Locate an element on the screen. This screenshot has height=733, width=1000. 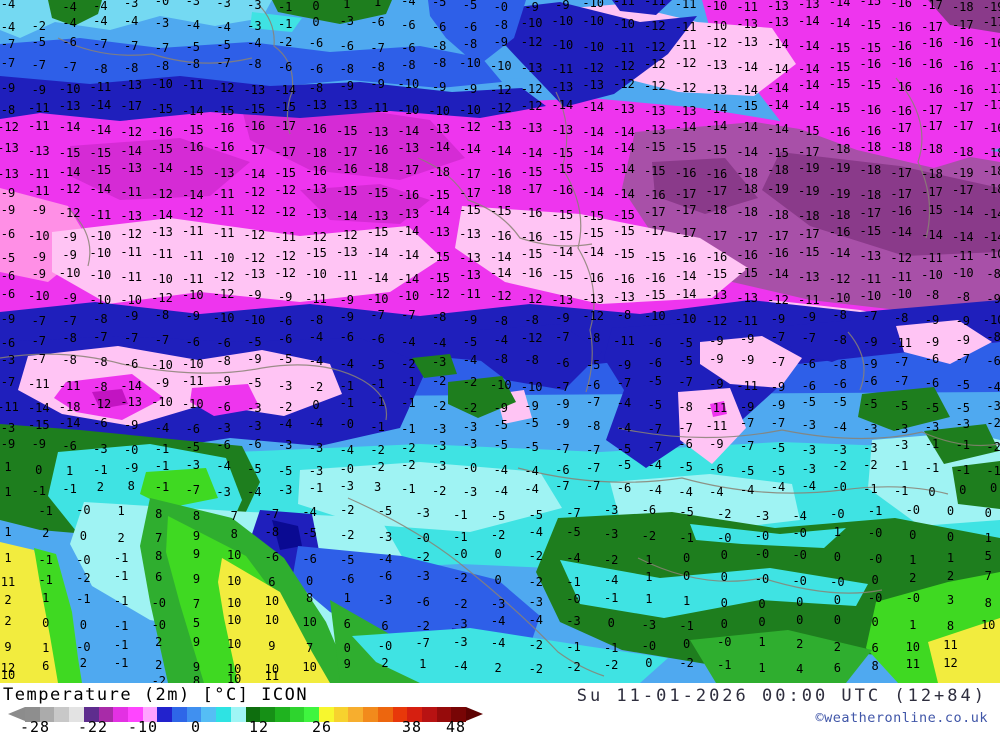
temp-value: 6 is located at coordinates (159, 577).